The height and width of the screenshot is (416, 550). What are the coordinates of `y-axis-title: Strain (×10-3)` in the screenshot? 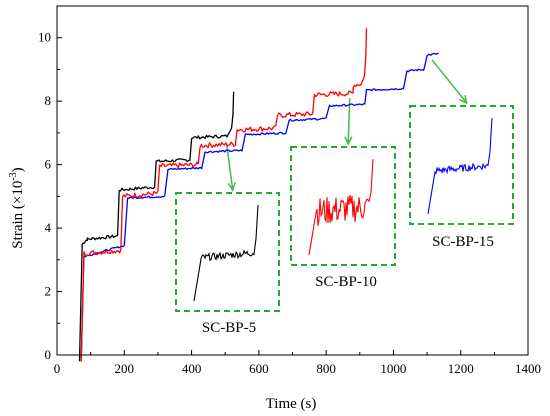 It's located at (17, 207).